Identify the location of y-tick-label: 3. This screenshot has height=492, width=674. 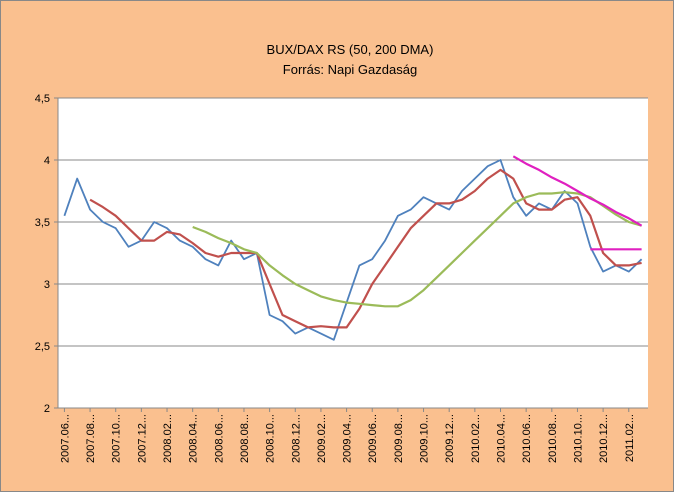
(47, 285).